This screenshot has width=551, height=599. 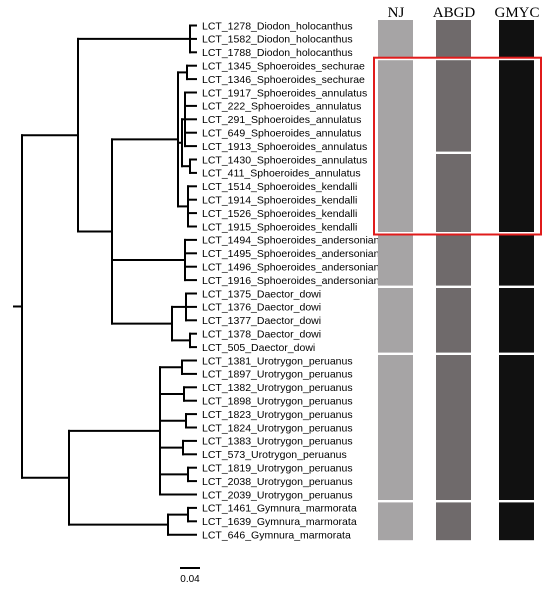 I want to click on scale-bar: 0.04, so click(x=190, y=576).